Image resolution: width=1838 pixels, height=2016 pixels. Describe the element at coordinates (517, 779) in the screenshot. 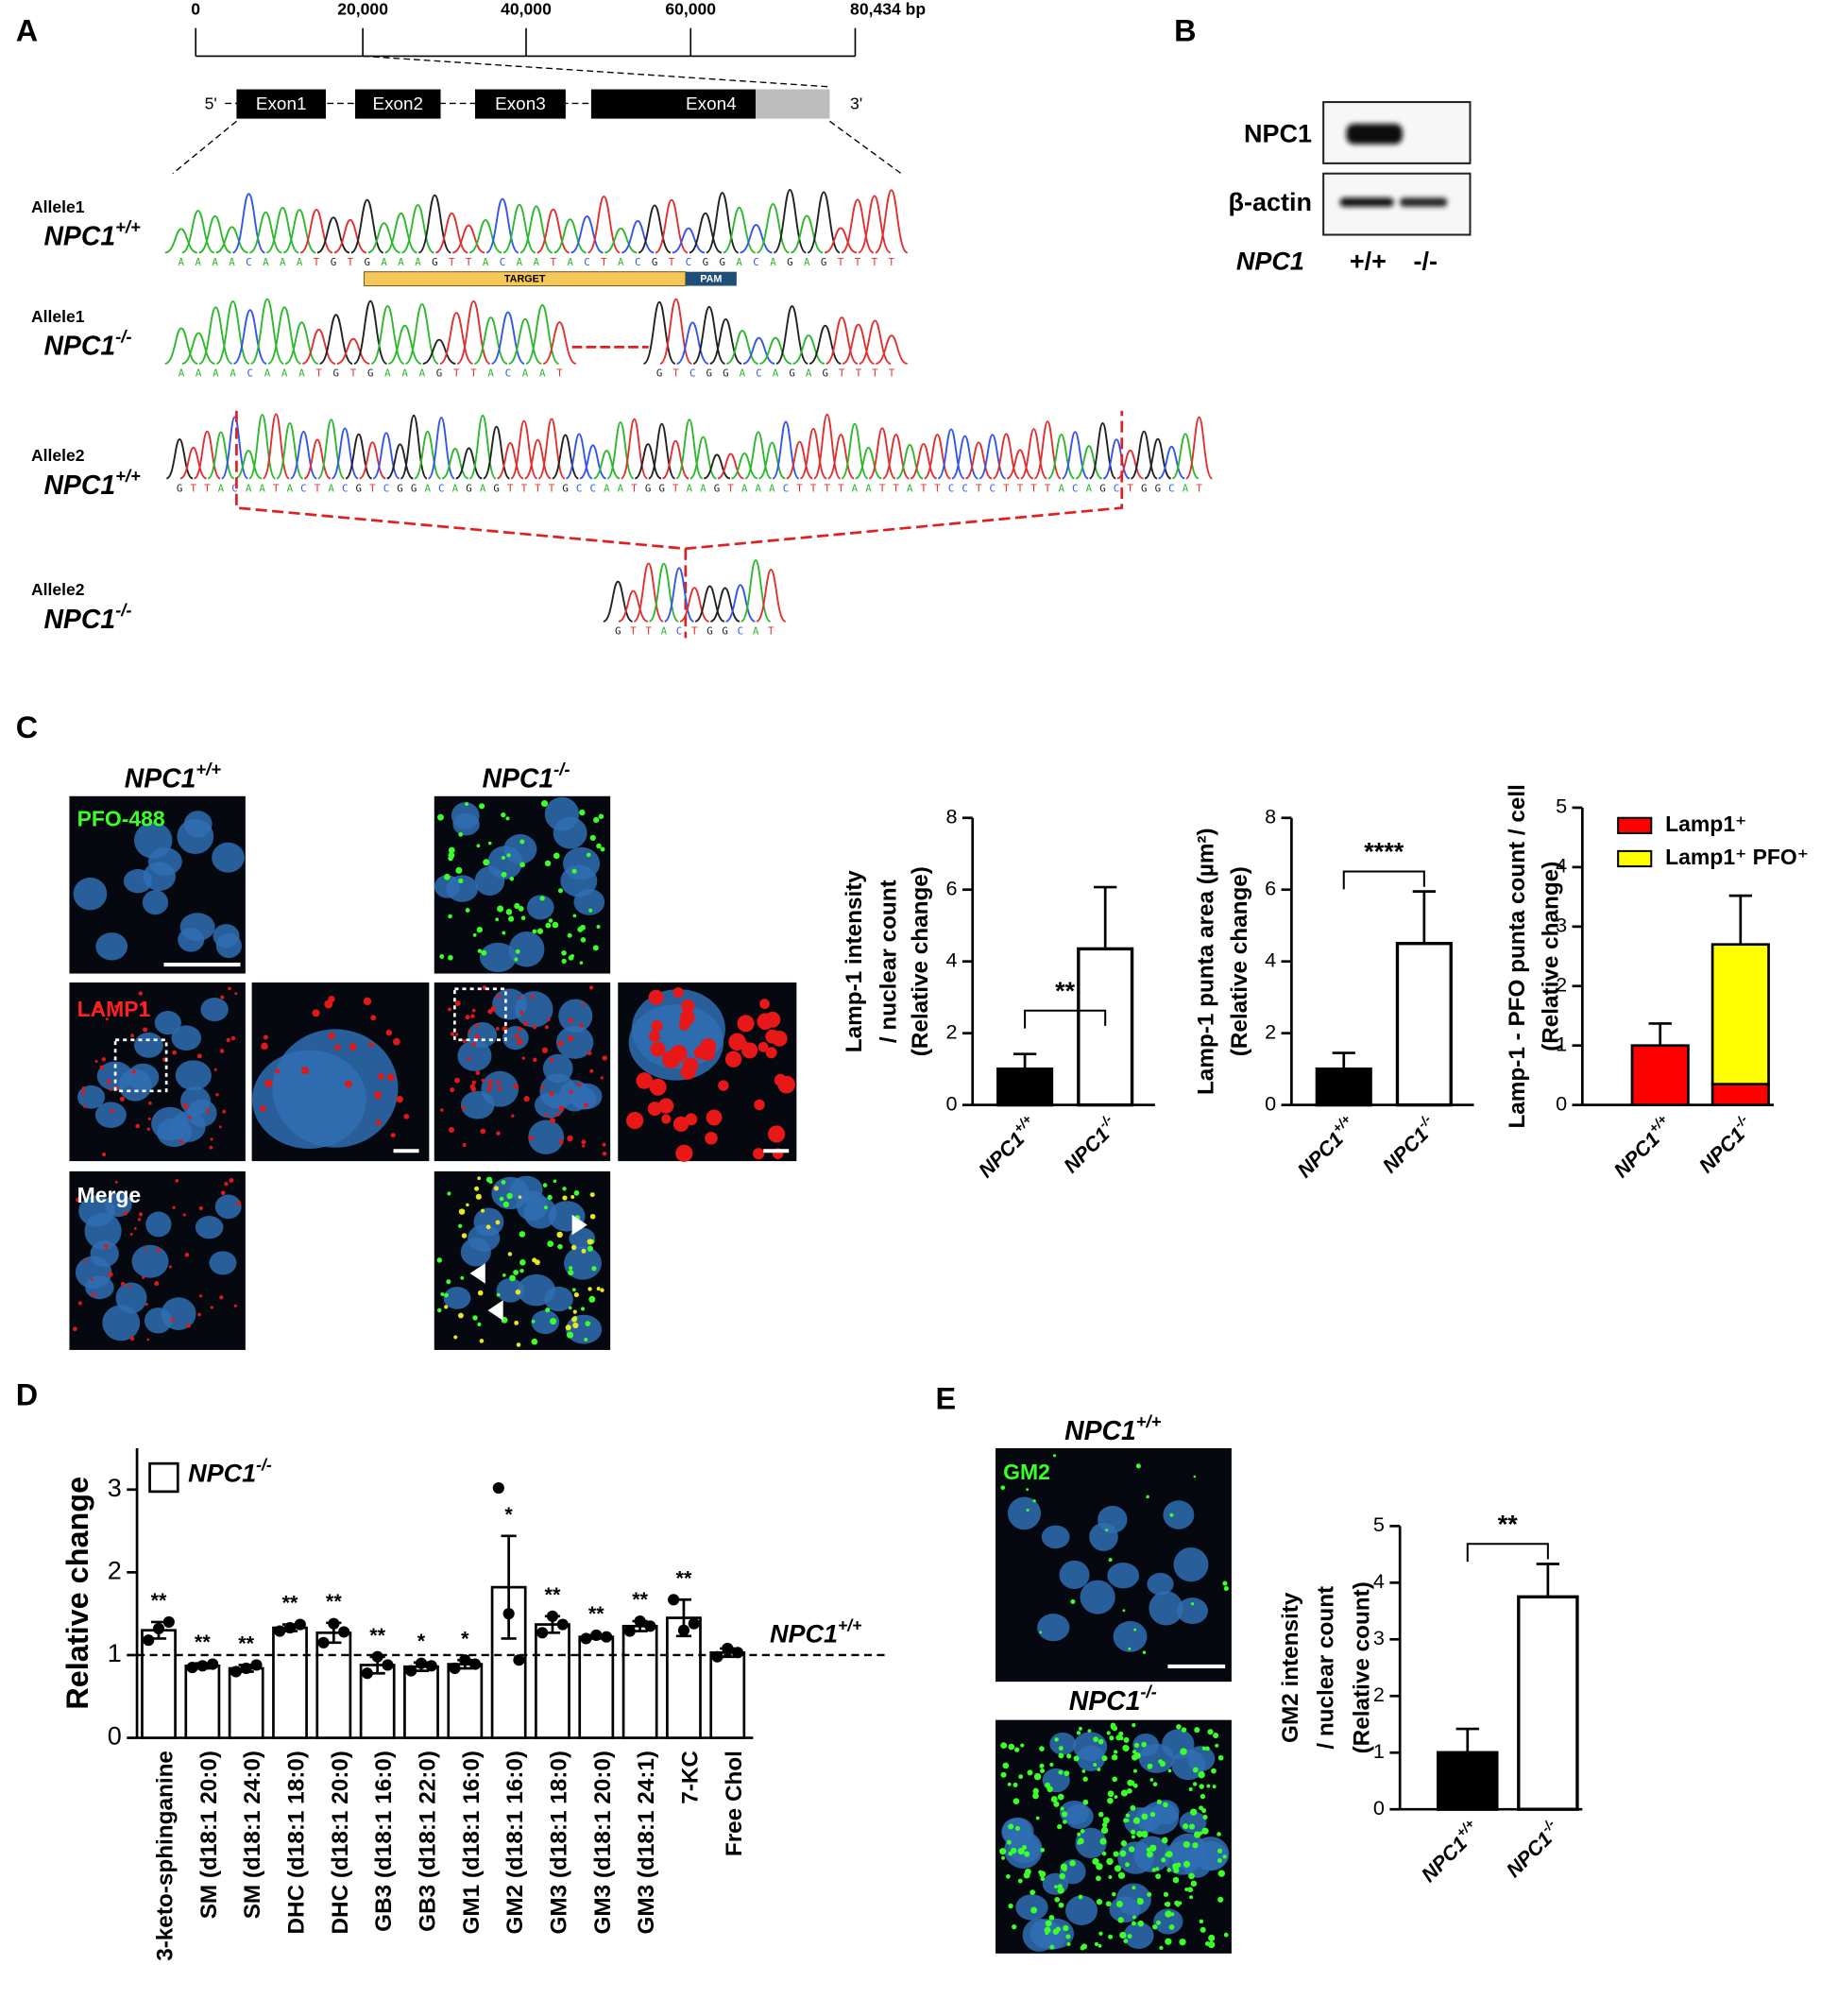

I see `gene-name: NPC1` at that location.